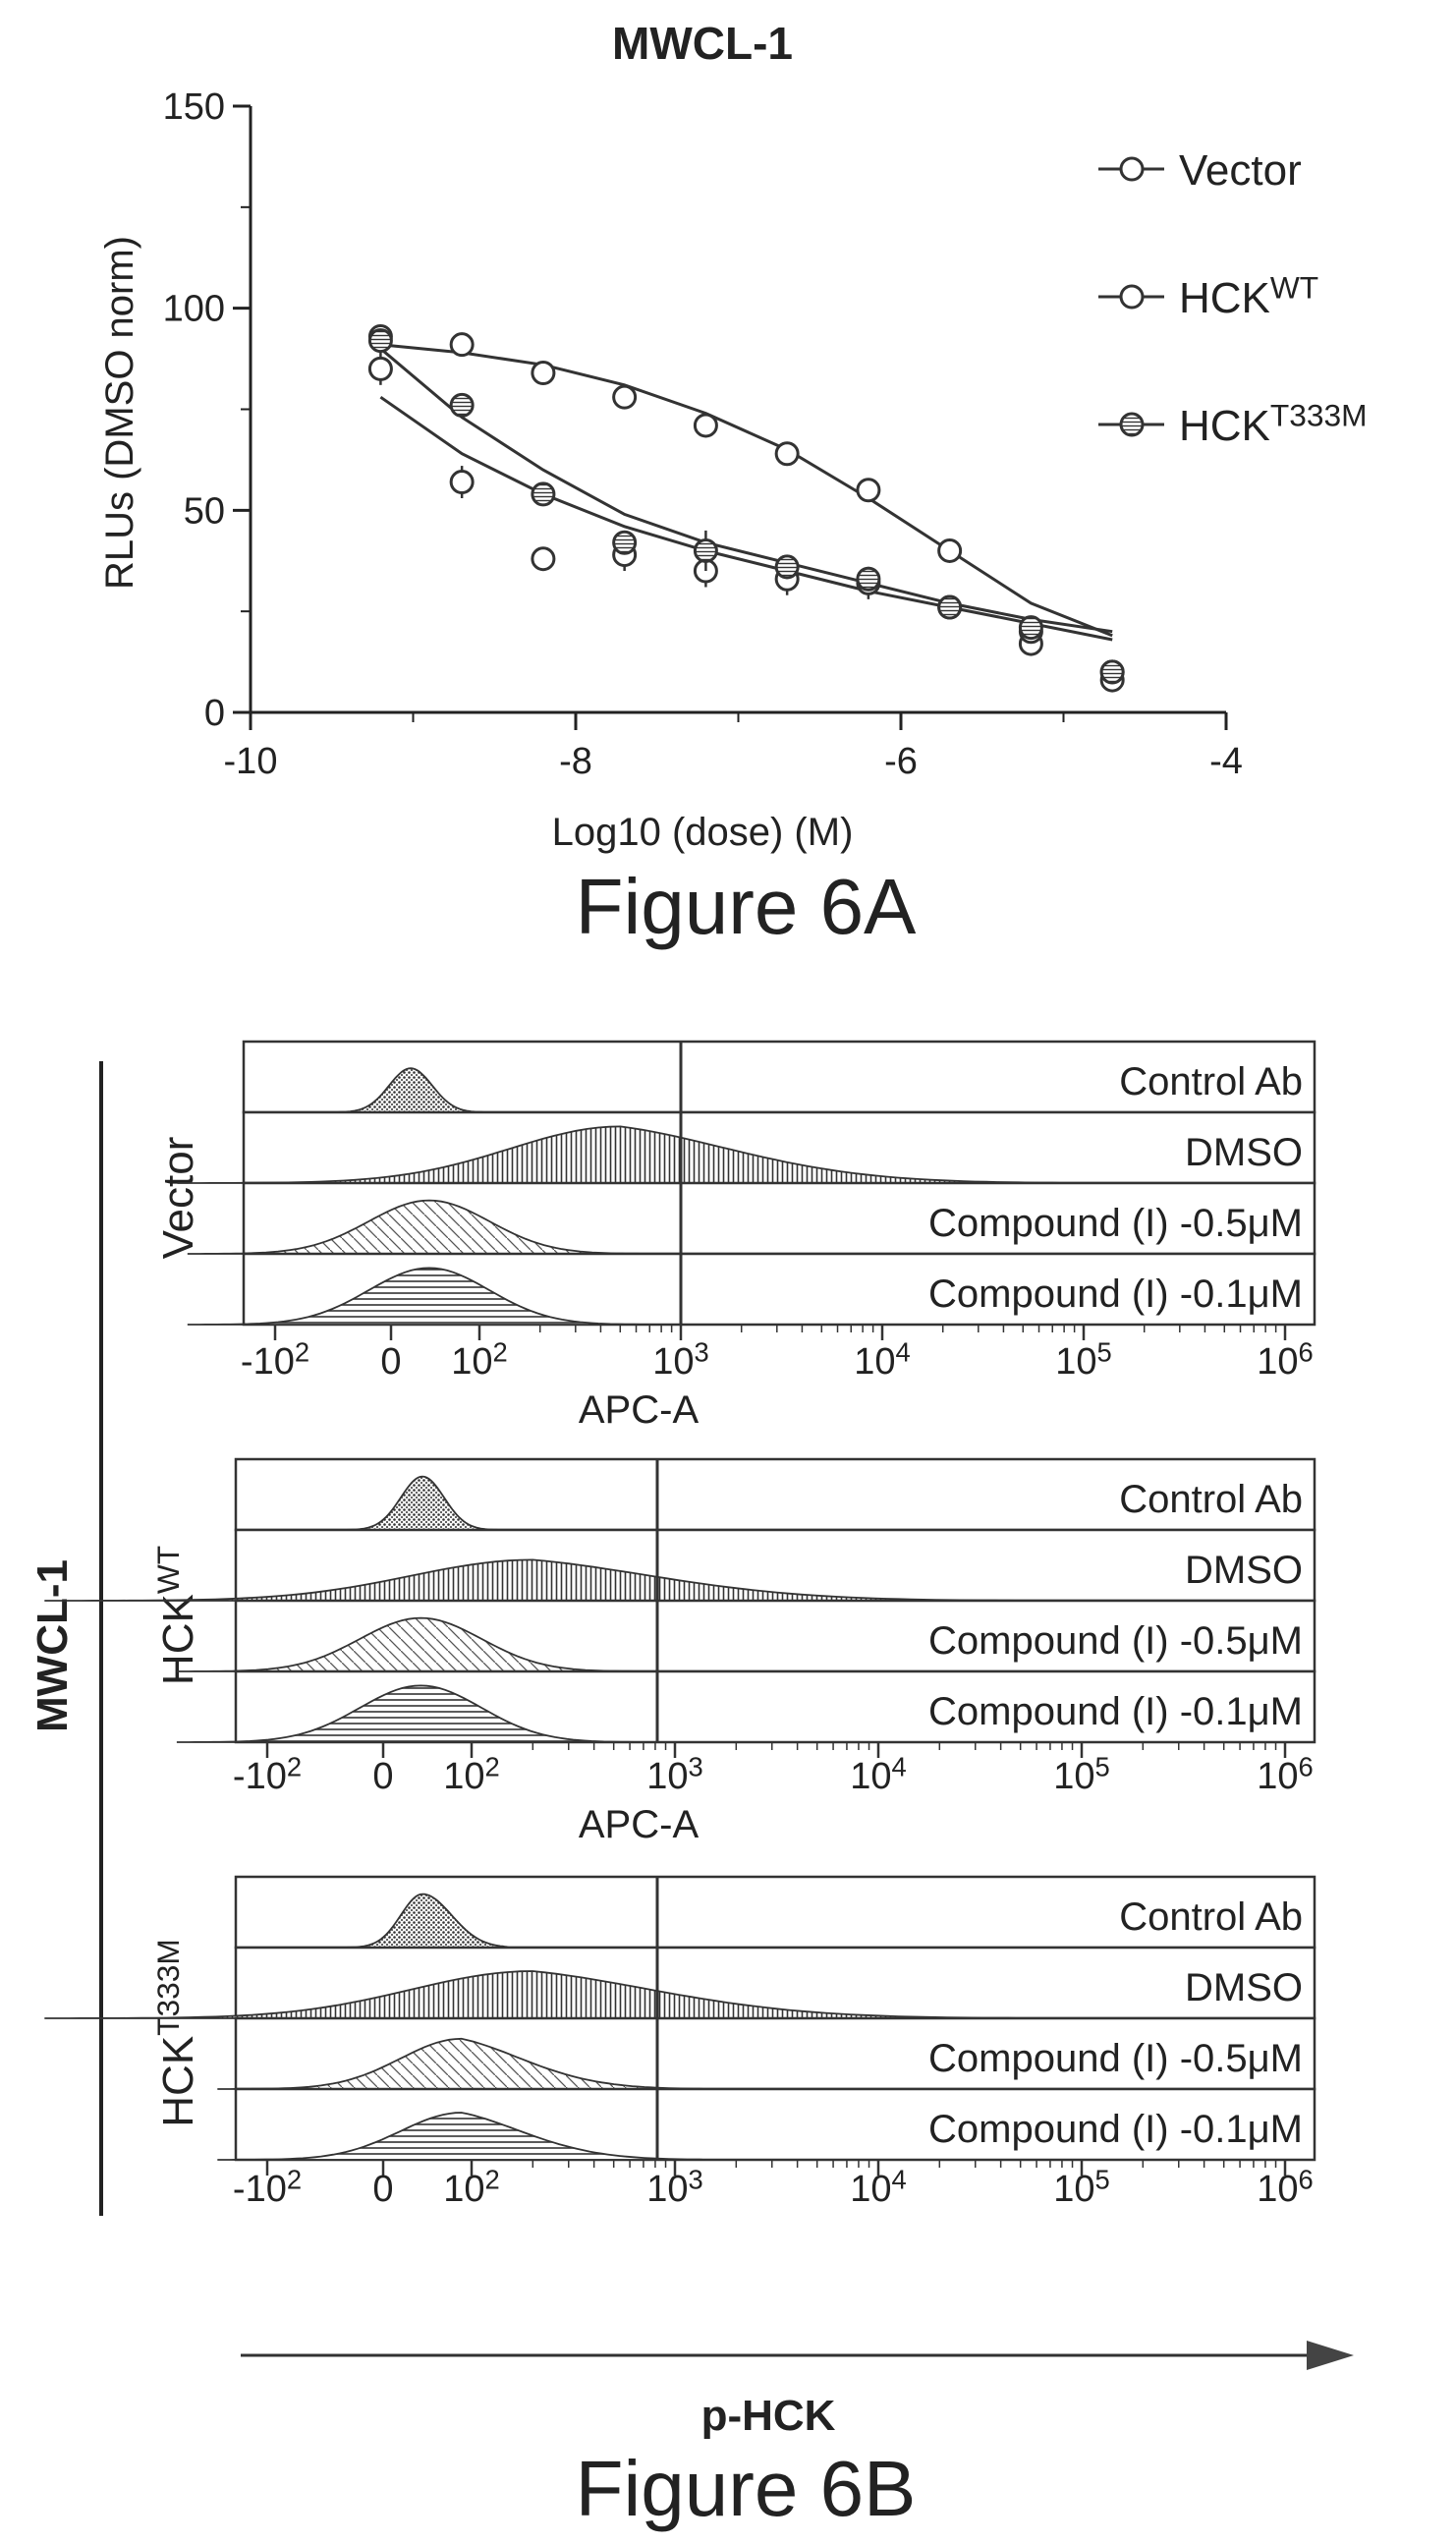  Describe the element at coordinates (901, 762) in the screenshot. I see `x-tick-label: -6` at that location.